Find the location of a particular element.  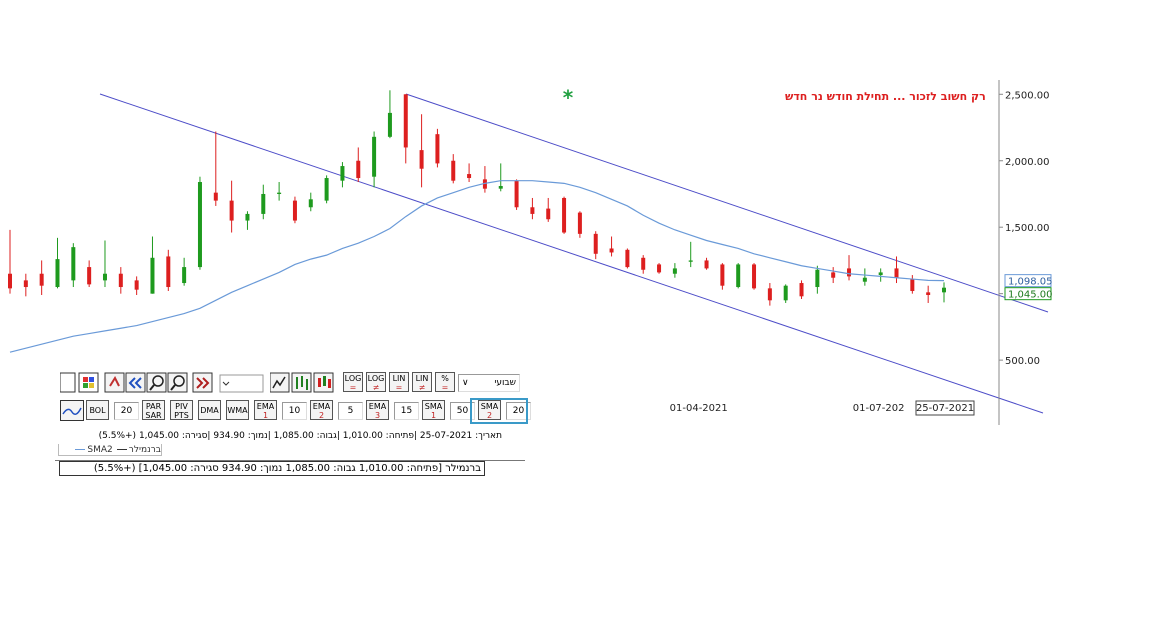

scale-button: LIN = is located at coordinates (399, 382).